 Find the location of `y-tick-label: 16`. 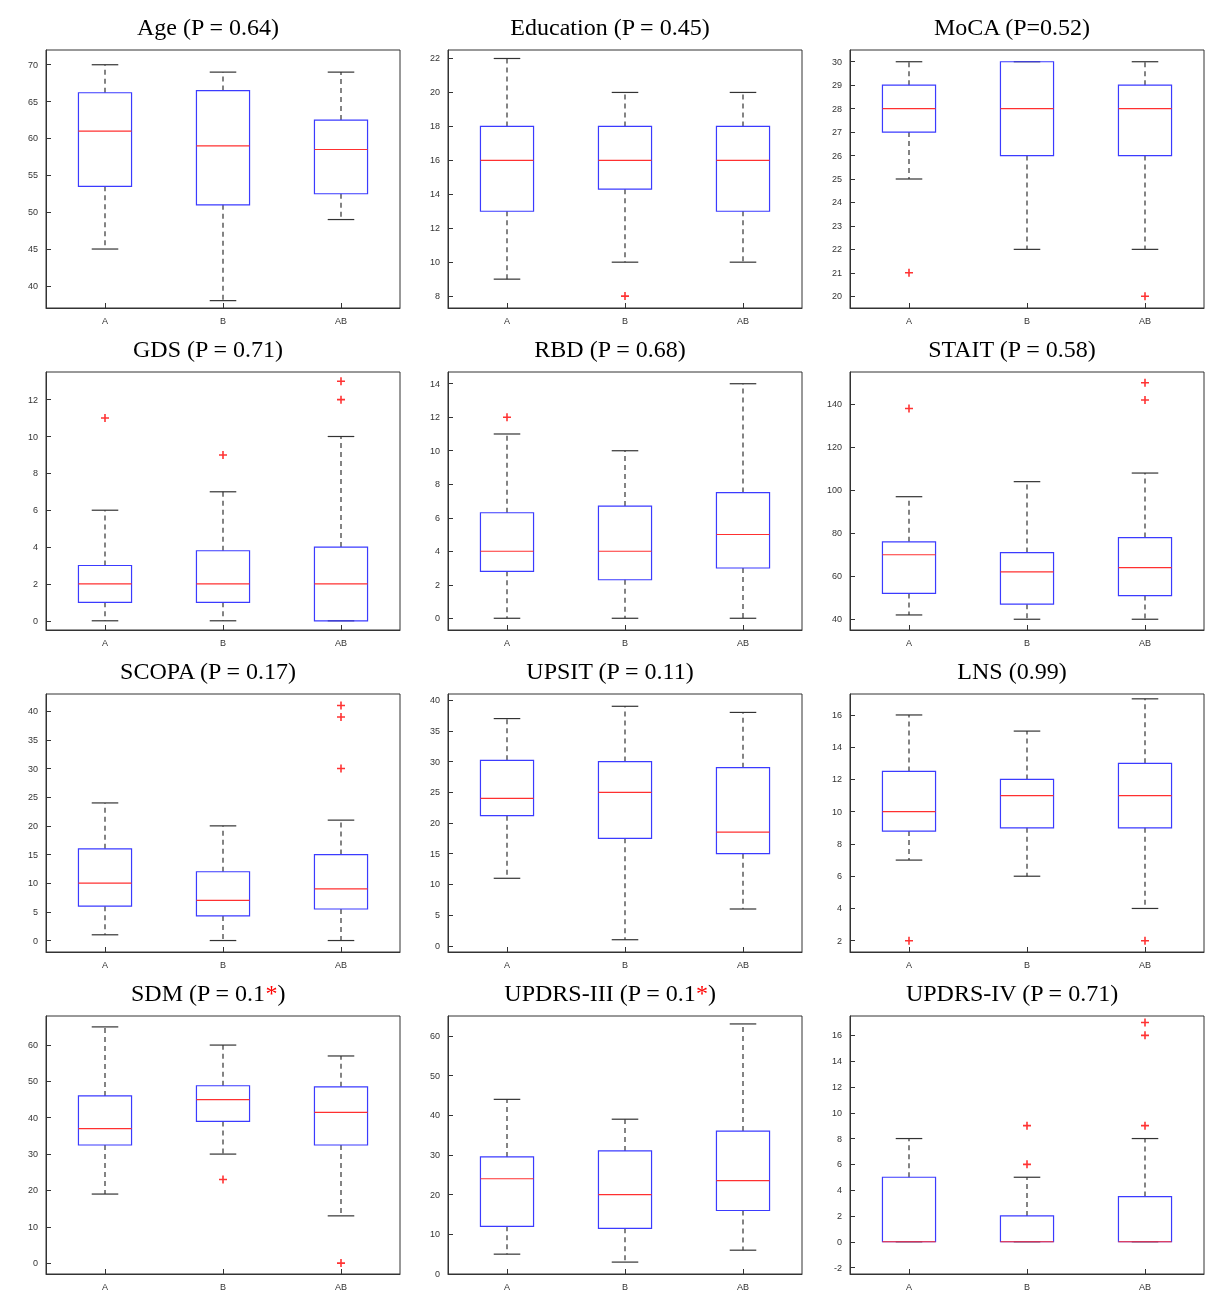

y-tick-label: 16 is located at coordinates (836, 1035).